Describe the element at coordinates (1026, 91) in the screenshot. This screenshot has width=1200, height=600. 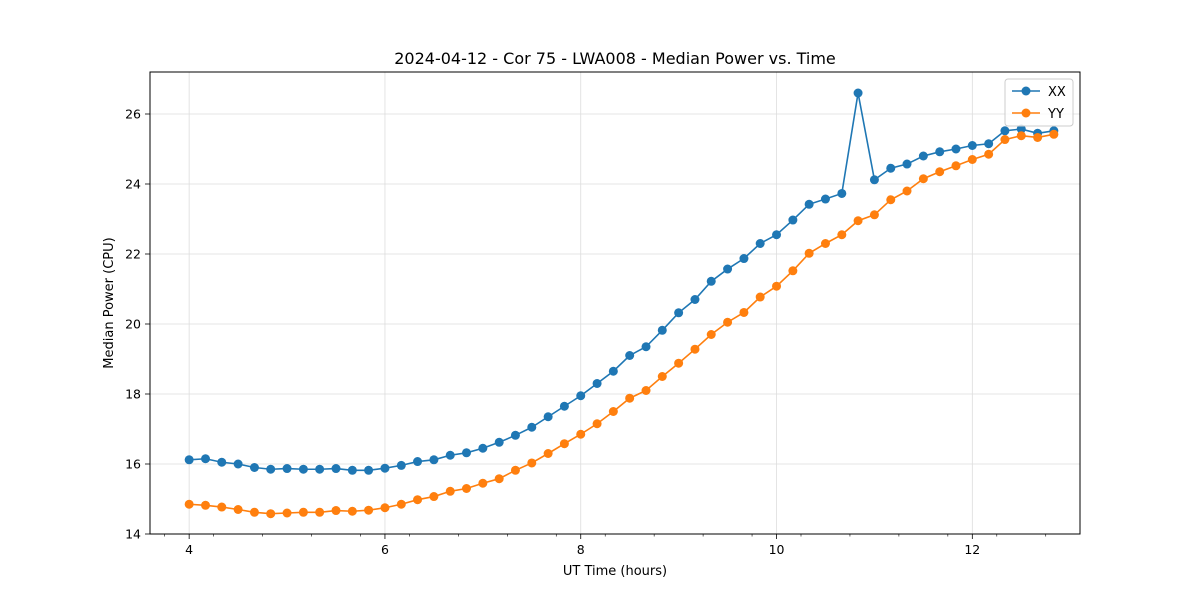
I see `legend-marker-xx` at that location.